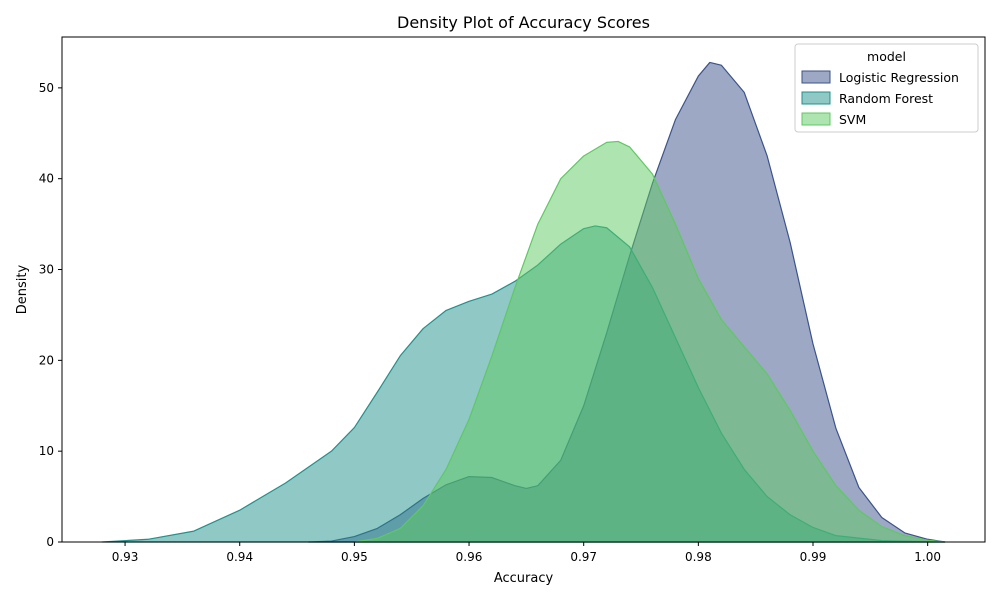  What do you see at coordinates (927, 557) in the screenshot?
I see `x-tick-label: 1.00` at bounding box center [927, 557].